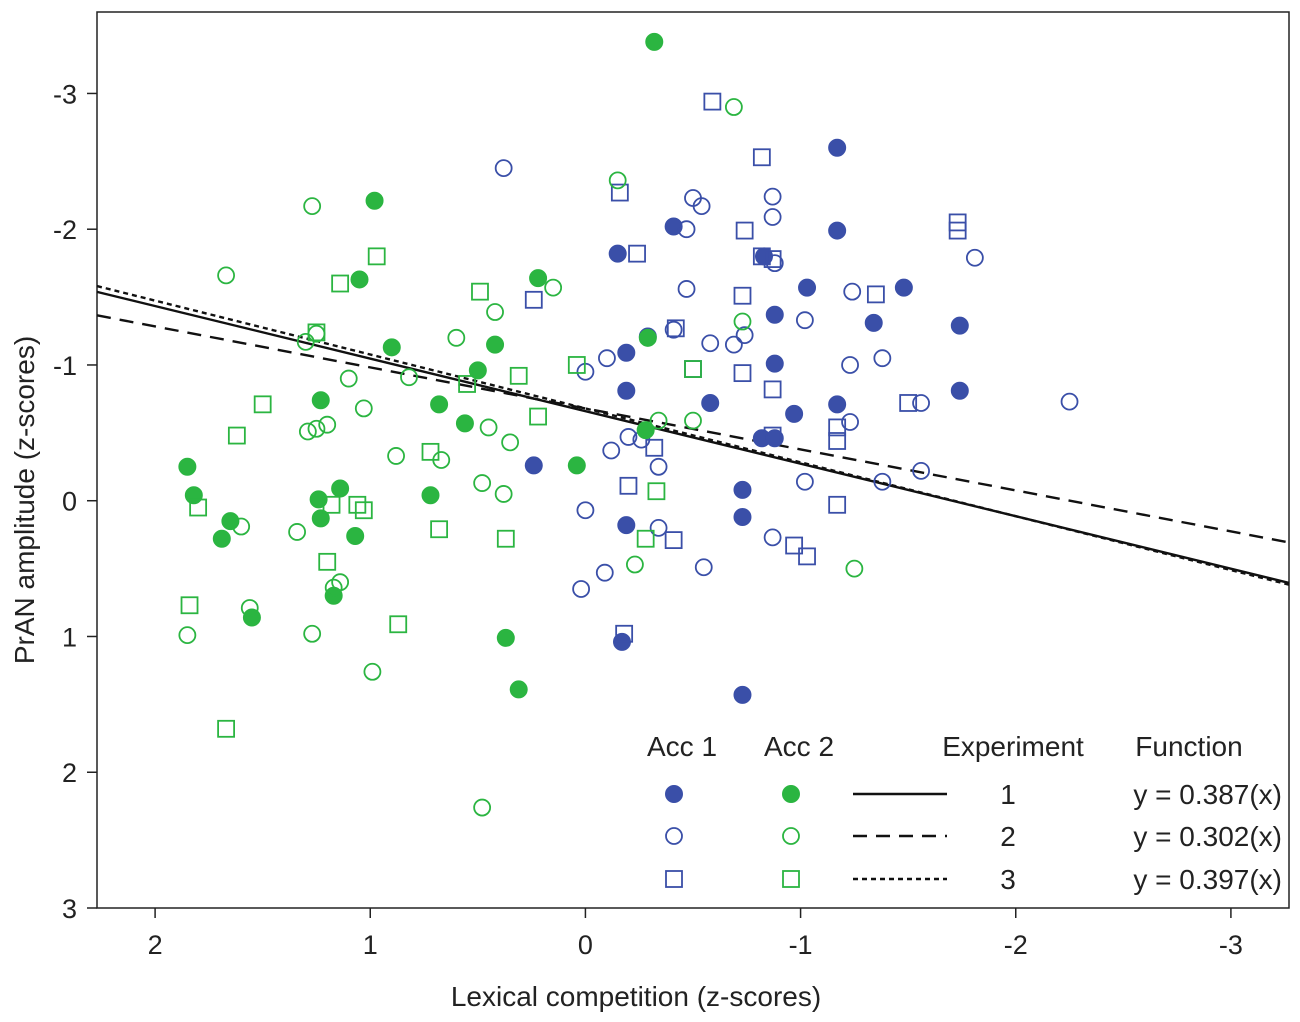 The image size is (1300, 1022). I want to click on legend-header-experiment: Experiment, so click(1013, 746).